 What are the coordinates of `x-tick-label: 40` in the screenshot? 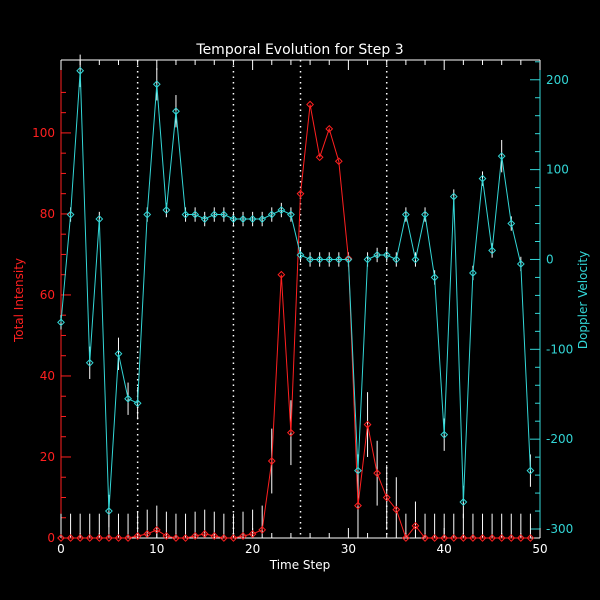 It's located at (444, 549).